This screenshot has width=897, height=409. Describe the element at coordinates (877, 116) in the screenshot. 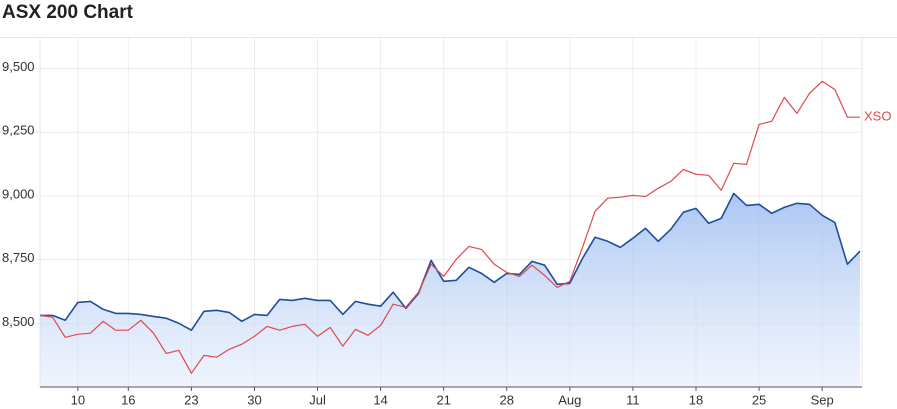

I see `series-label: XSO` at that location.